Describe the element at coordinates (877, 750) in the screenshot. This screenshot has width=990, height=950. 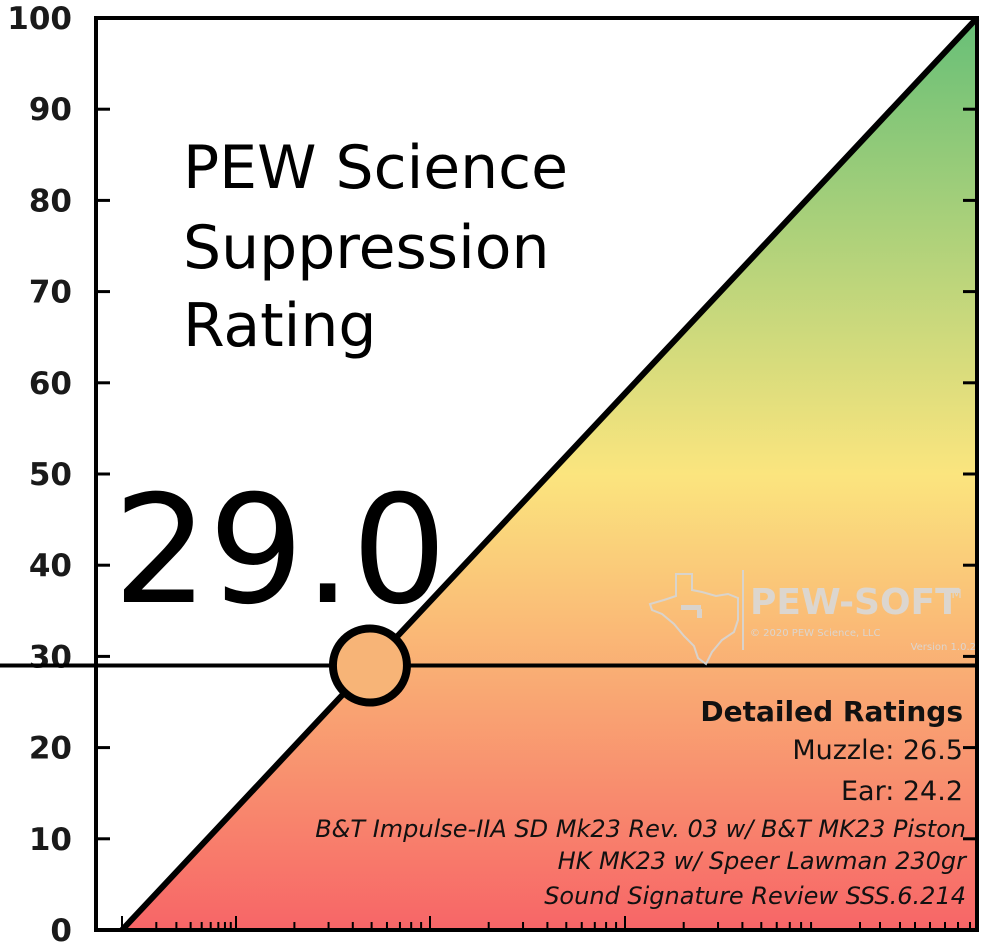
I see `muzzle-rating: Muzzle: 26.5` at that location.